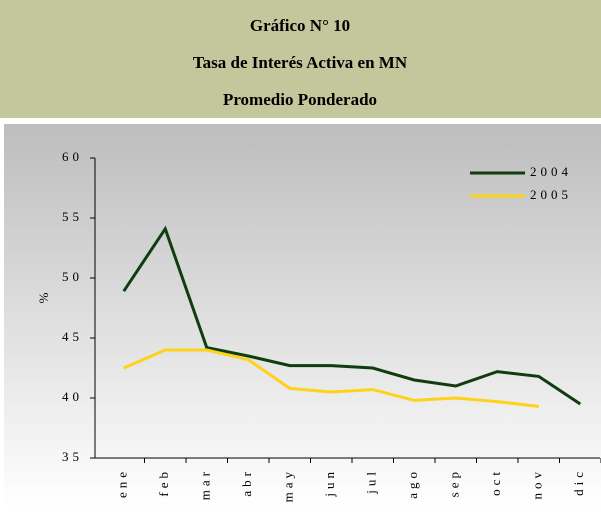 The width and height of the screenshot is (601, 513). I want to click on legend-label: 2004, so click(551, 171).